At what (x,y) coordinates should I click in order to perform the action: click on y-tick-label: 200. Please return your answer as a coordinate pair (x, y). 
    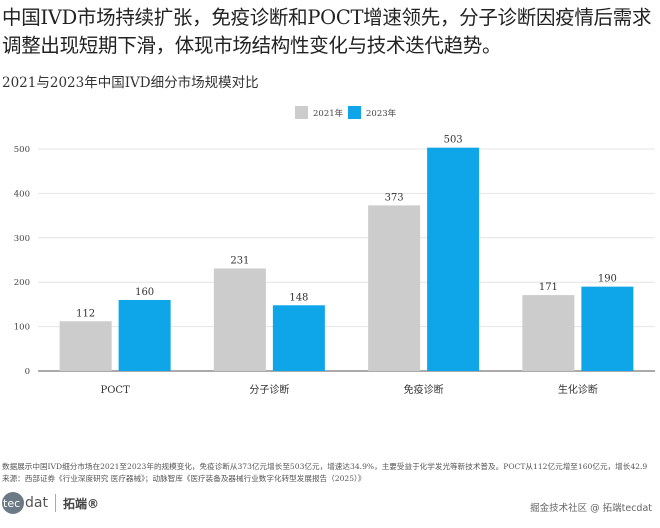
    Looking at the image, I should click on (22, 283).